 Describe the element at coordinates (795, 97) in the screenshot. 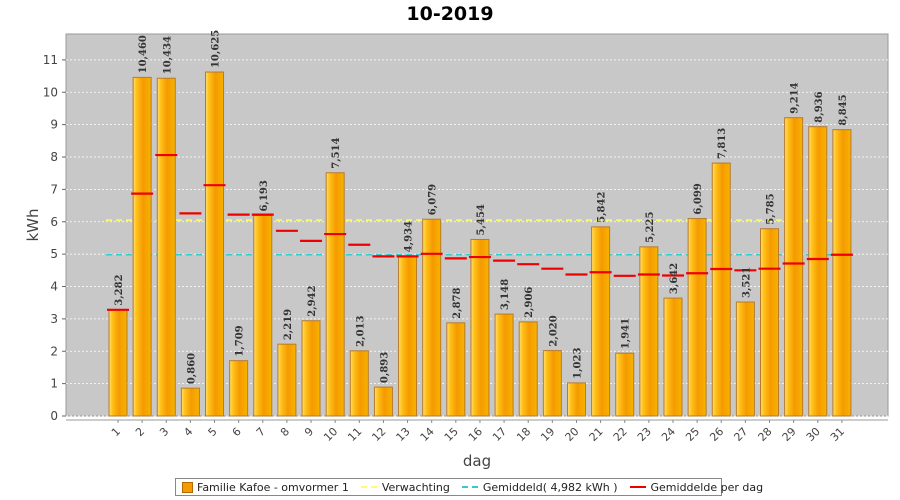

I see `bar-data-label: 9,214` at that location.